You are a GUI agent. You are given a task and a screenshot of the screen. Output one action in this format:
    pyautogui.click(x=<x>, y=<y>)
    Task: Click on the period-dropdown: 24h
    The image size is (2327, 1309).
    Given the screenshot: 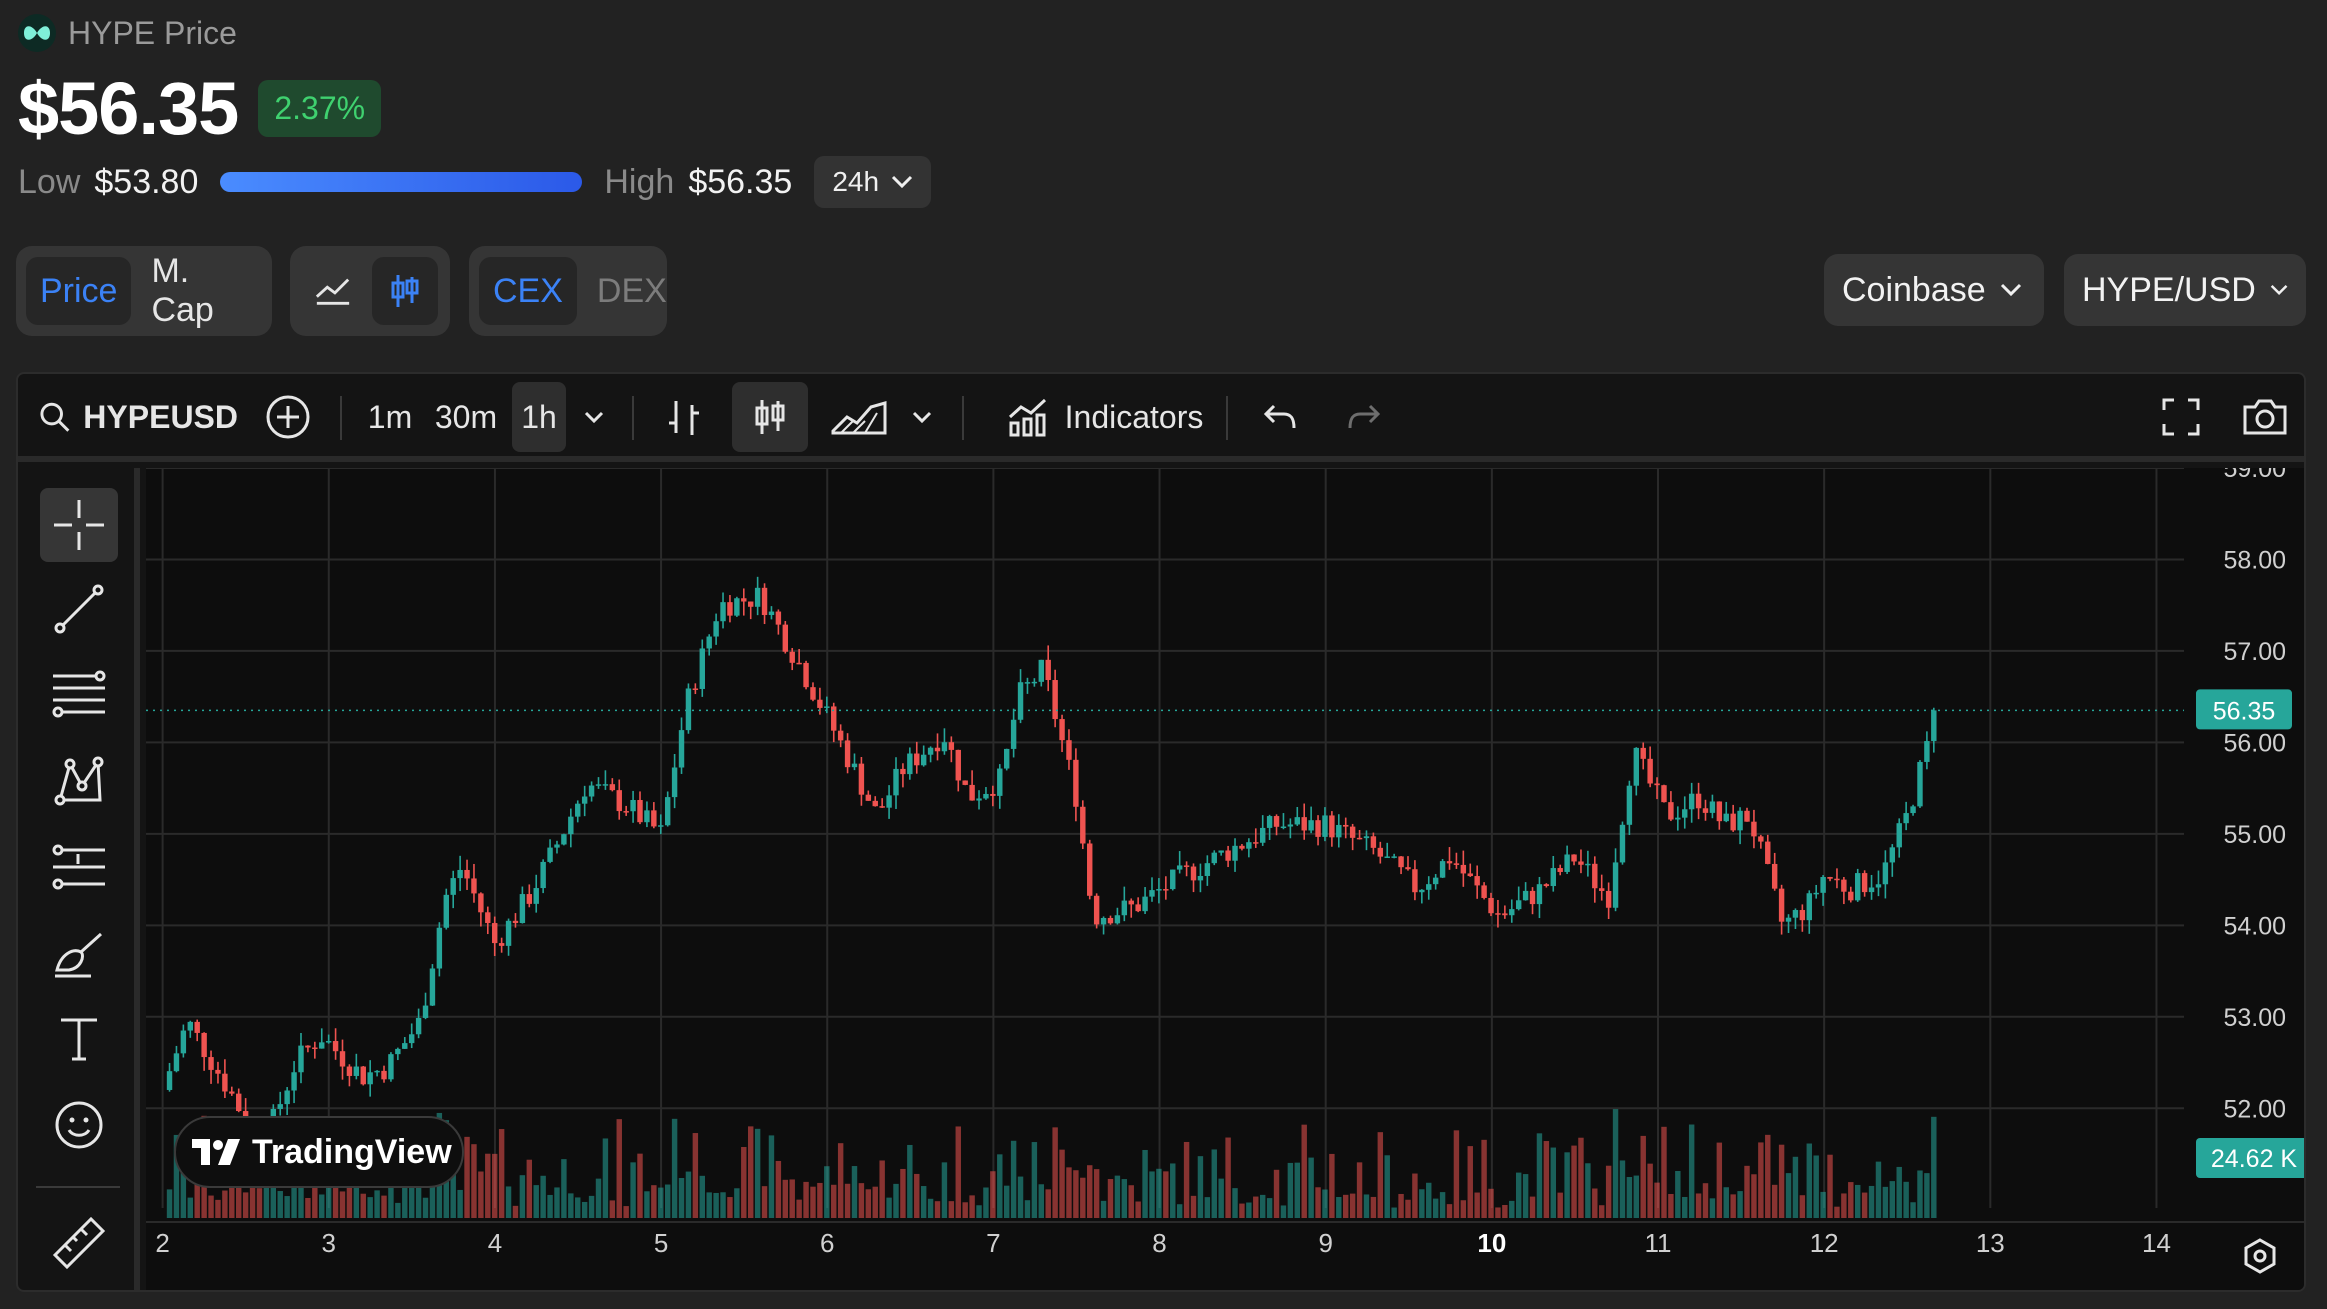 What is the action you would take?
    pyautogui.click(x=873, y=182)
    